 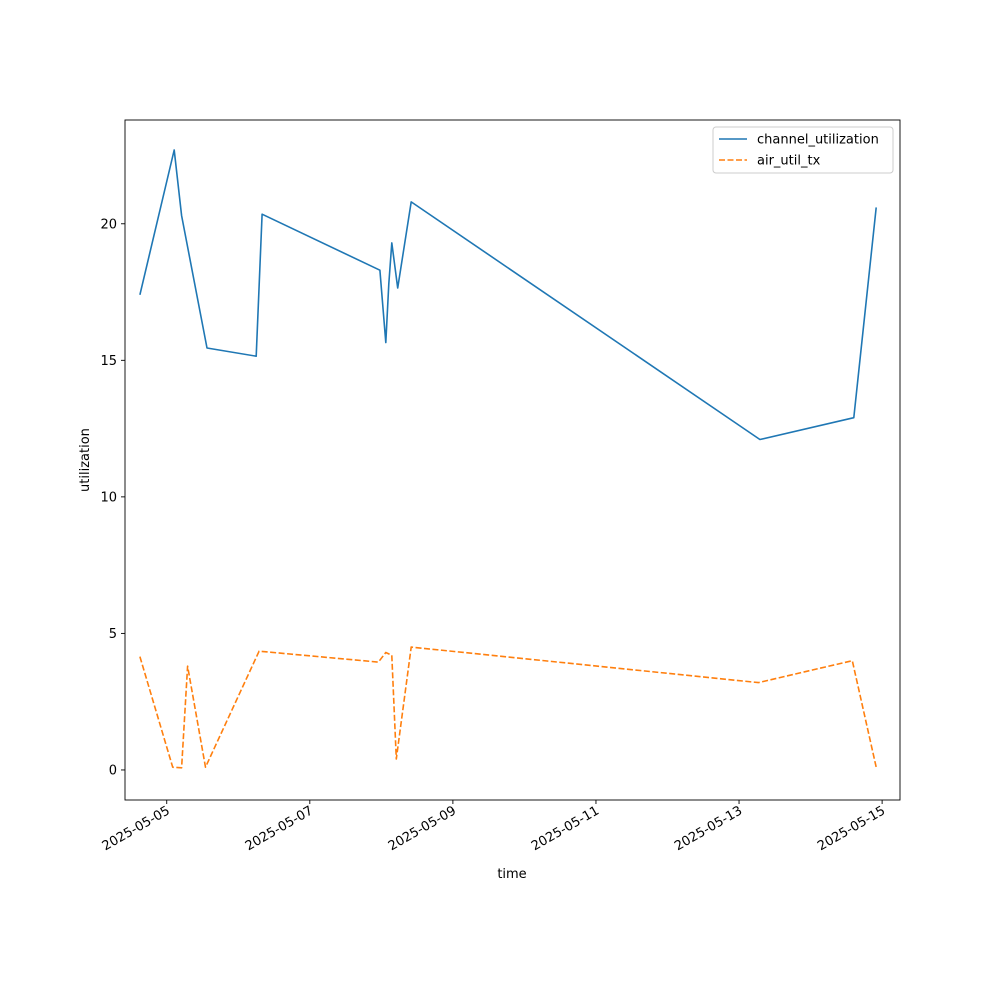 What do you see at coordinates (113, 634) in the screenshot?
I see `y-tick-label: 5` at bounding box center [113, 634].